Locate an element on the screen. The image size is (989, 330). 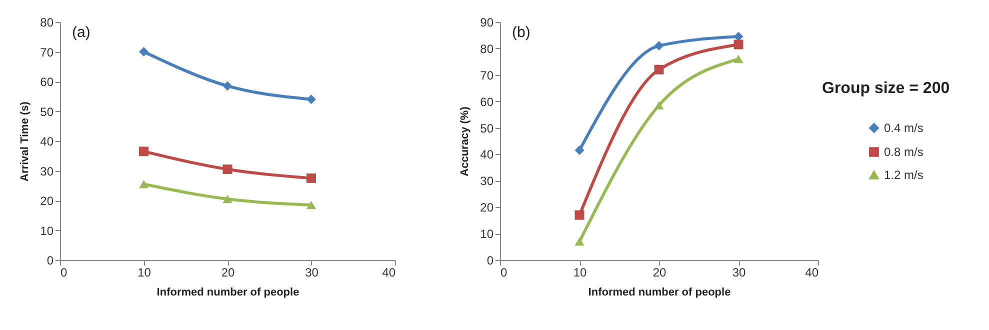
y-tick-label: 90 is located at coordinates (487, 23).